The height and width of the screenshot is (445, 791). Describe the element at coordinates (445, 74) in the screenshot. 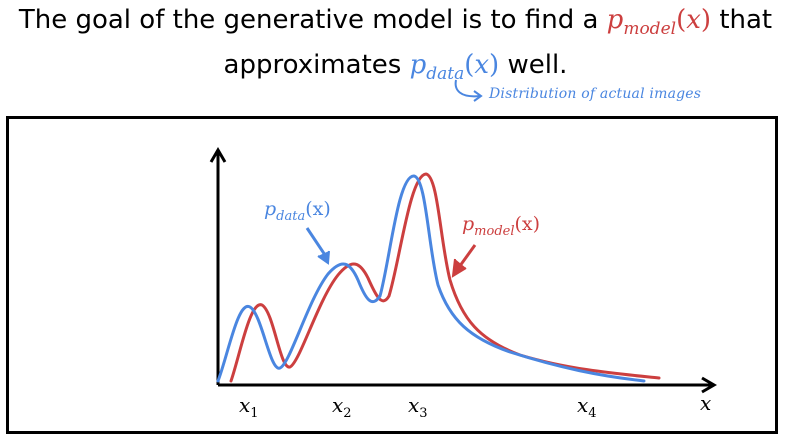

I see `p-data-sub: data` at that location.